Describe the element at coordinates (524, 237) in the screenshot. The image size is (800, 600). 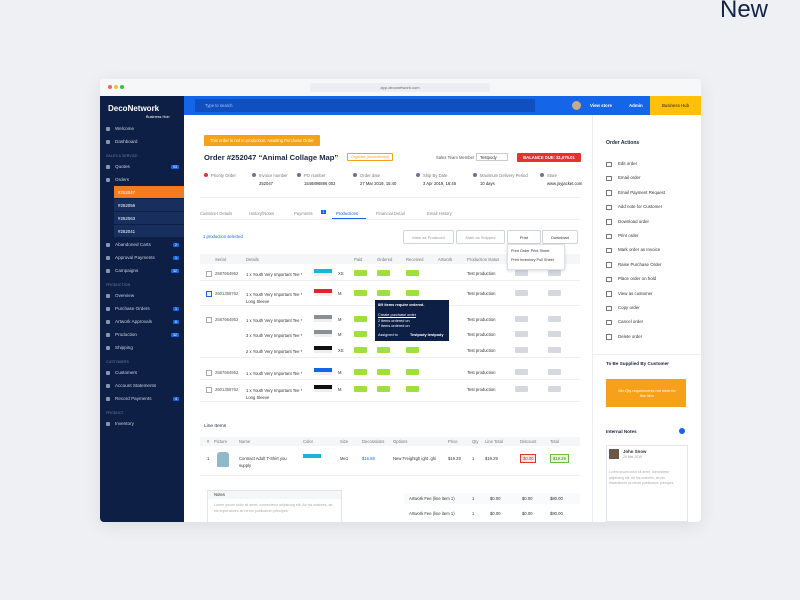
I see `toolbar-button: Print` at that location.